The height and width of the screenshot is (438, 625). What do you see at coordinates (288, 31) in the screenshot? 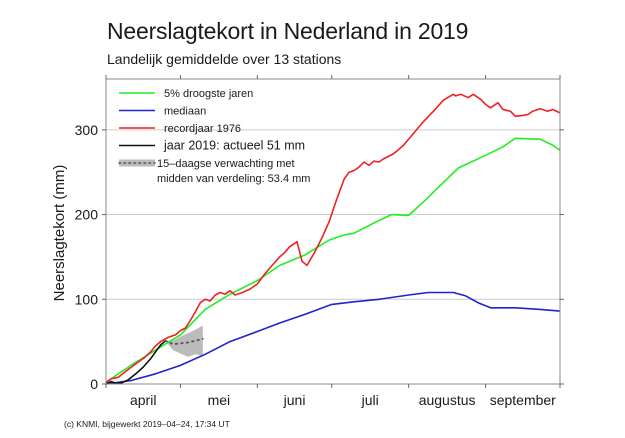
I see `chart-title: Neerslagtekort in Nederland in 2019` at bounding box center [288, 31].